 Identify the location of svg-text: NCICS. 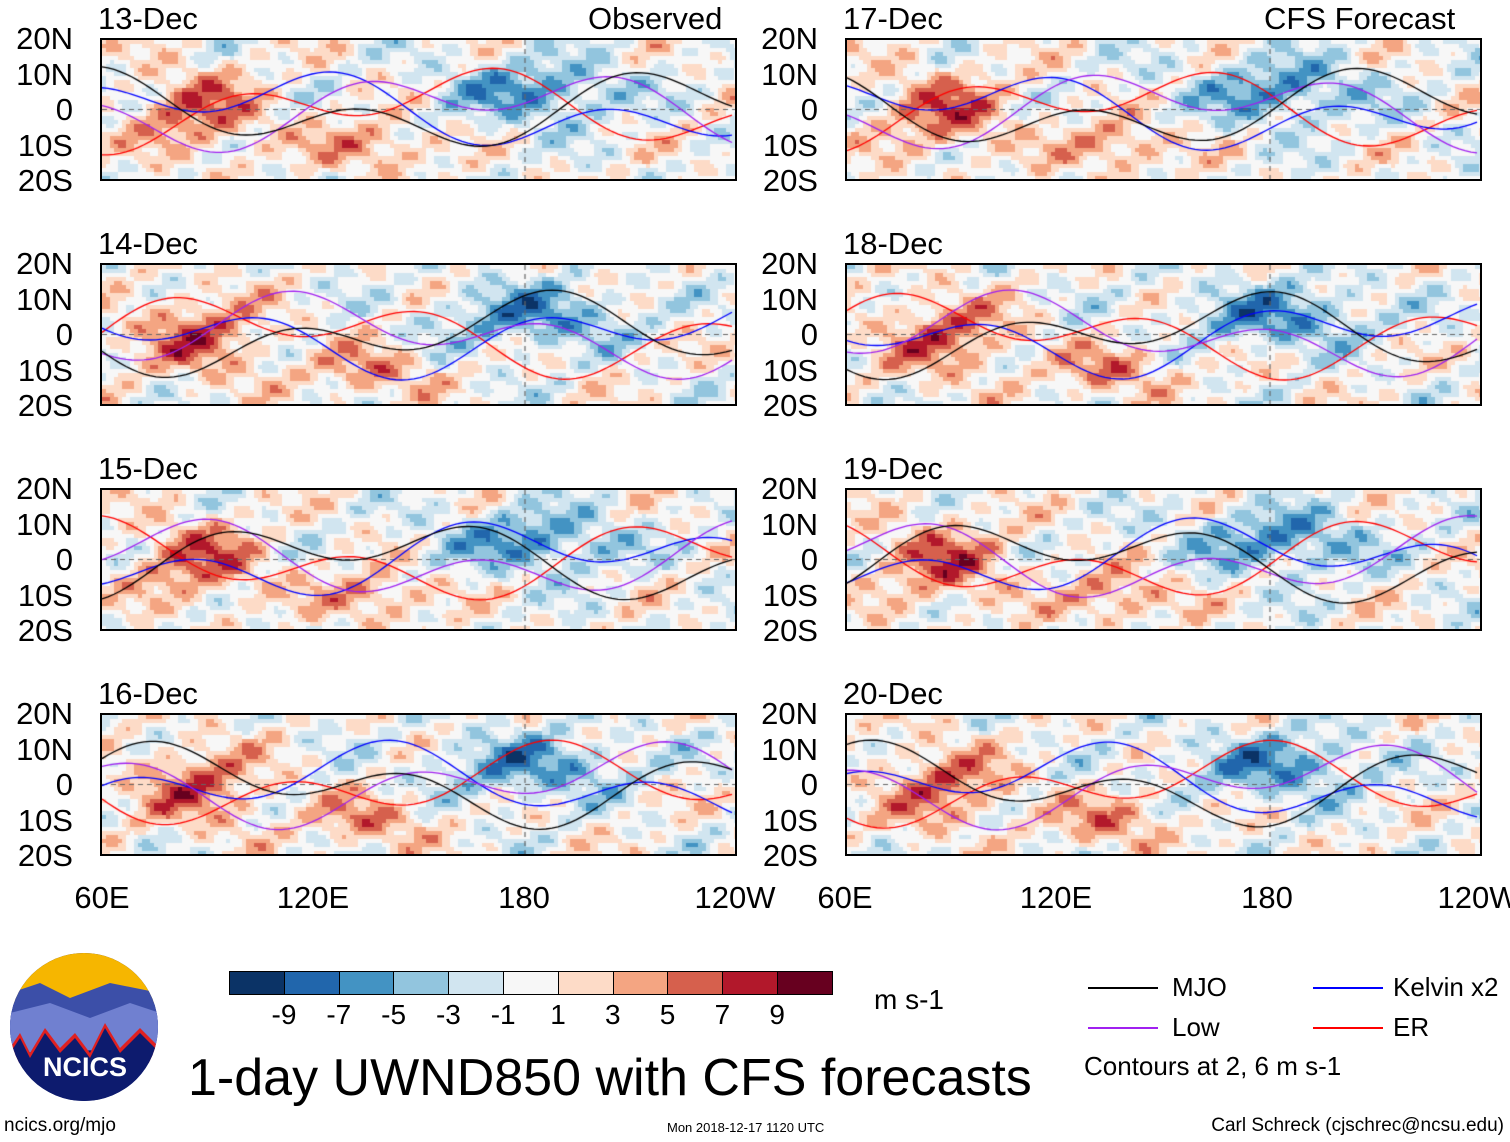
(85, 1067).